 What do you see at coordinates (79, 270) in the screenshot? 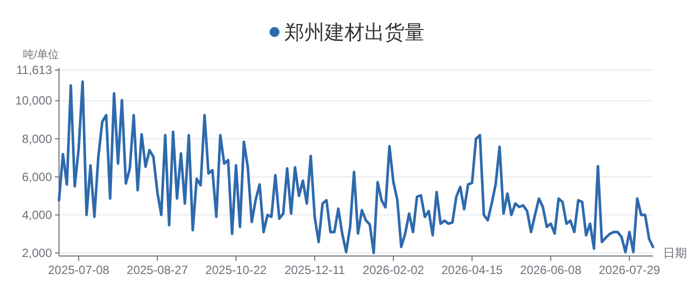
I see `x-tick-label: 2025-07-08` at bounding box center [79, 270].